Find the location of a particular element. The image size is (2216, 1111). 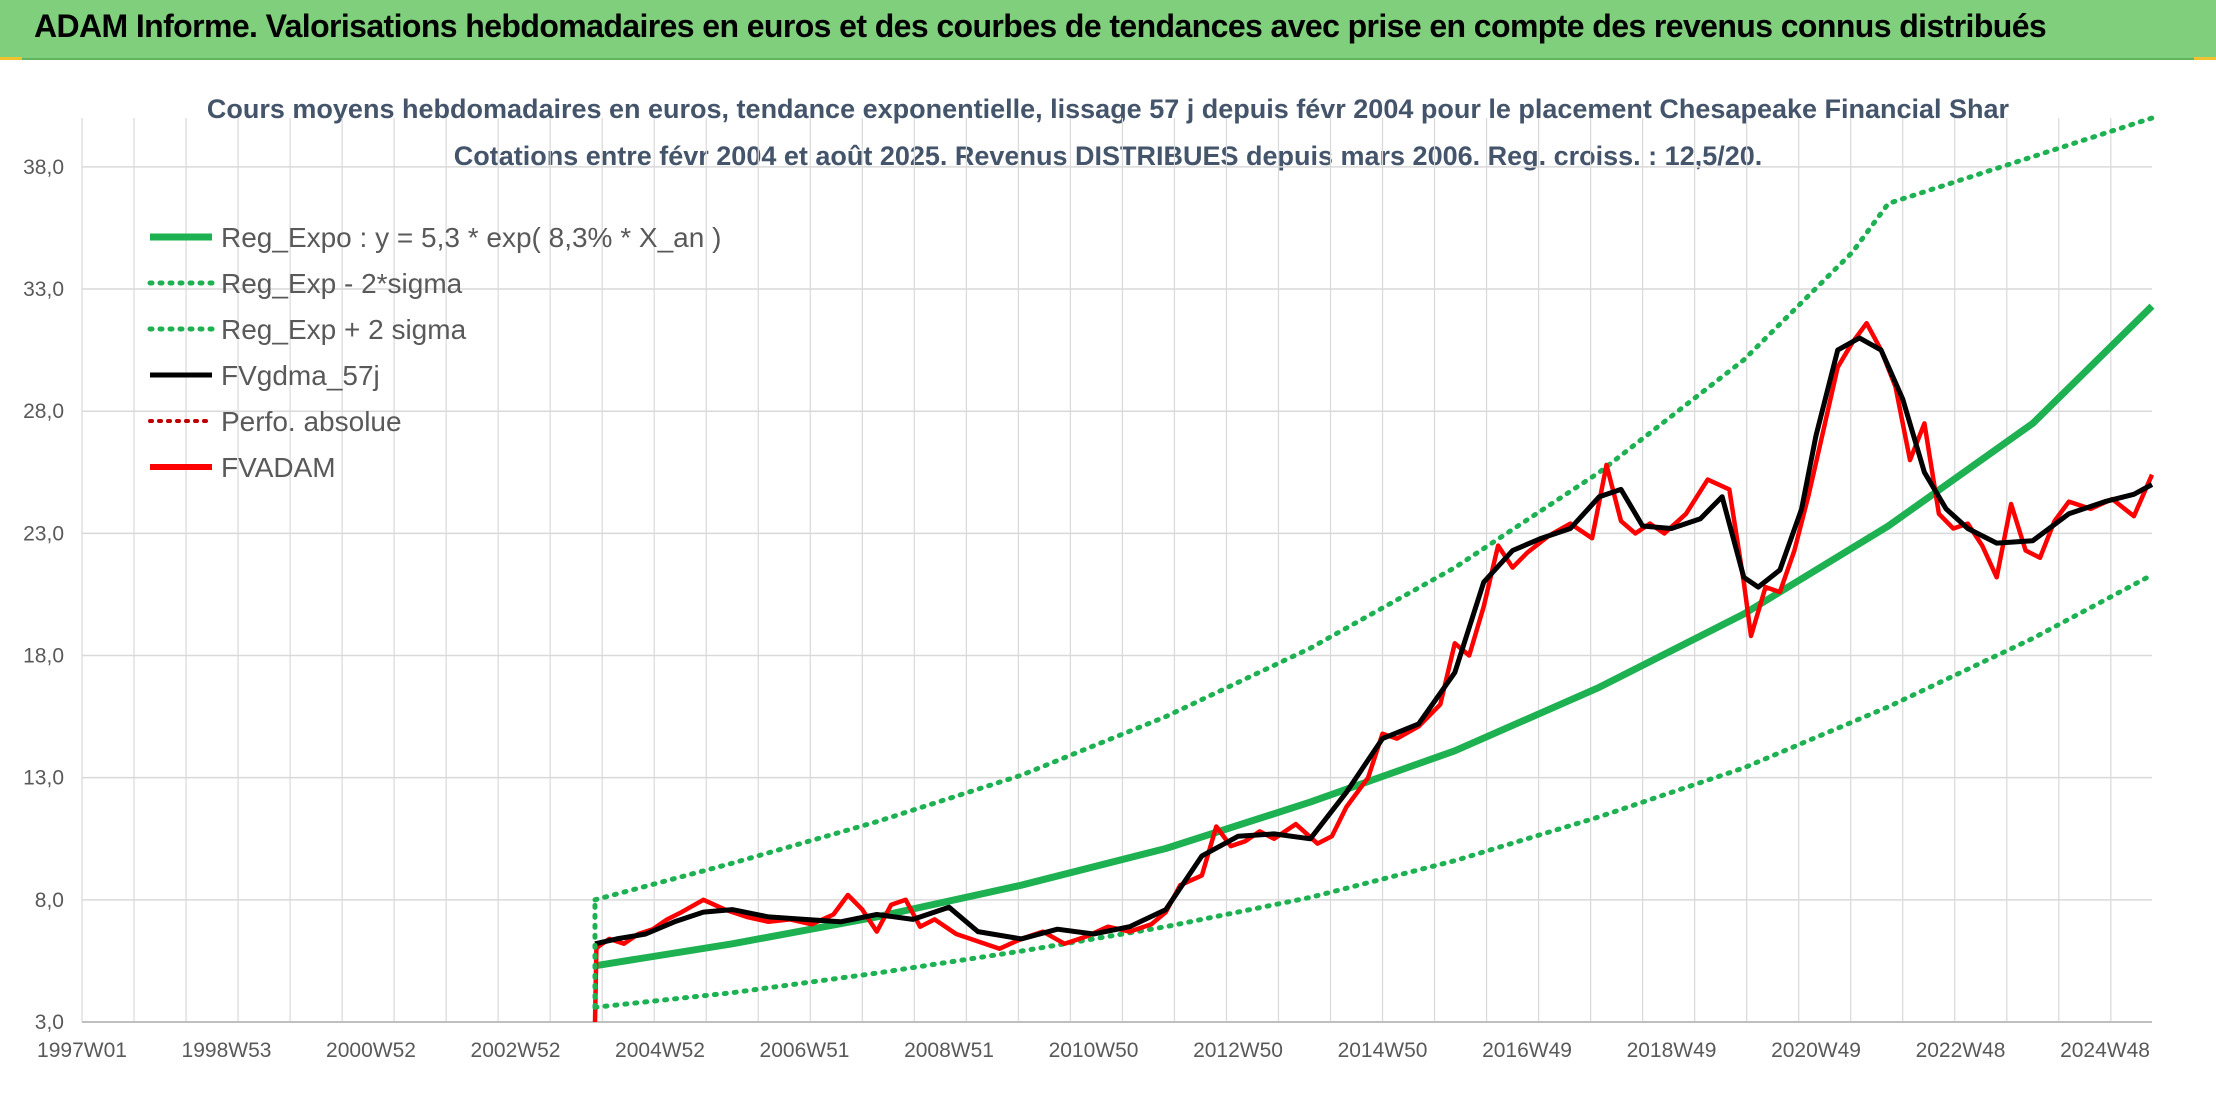

legend-label: Reg_Expo : y = 5,3 * exp( 8,3% * X_an ) is located at coordinates (471, 237).